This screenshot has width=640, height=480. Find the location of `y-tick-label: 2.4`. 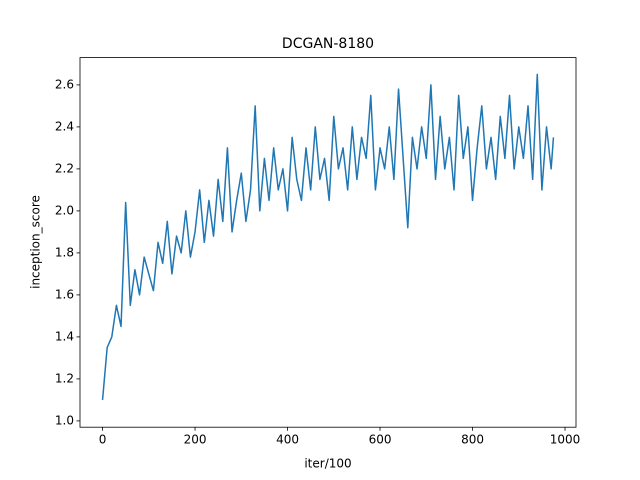

y-tick-label: 2.4 is located at coordinates (64, 126).